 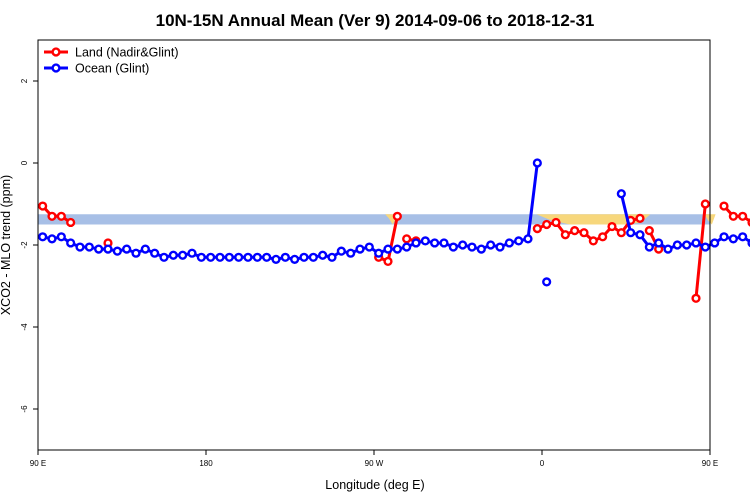 I want to click on x-tick-label: 90 W, so click(x=374, y=463).